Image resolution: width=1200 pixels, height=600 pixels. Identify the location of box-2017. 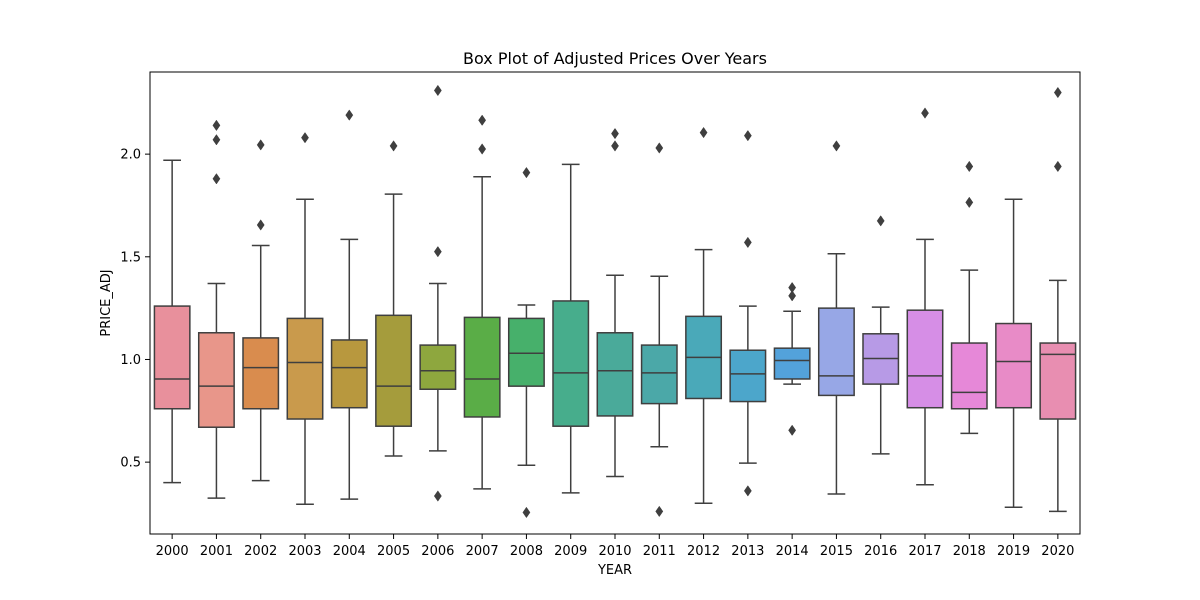
(925, 359).